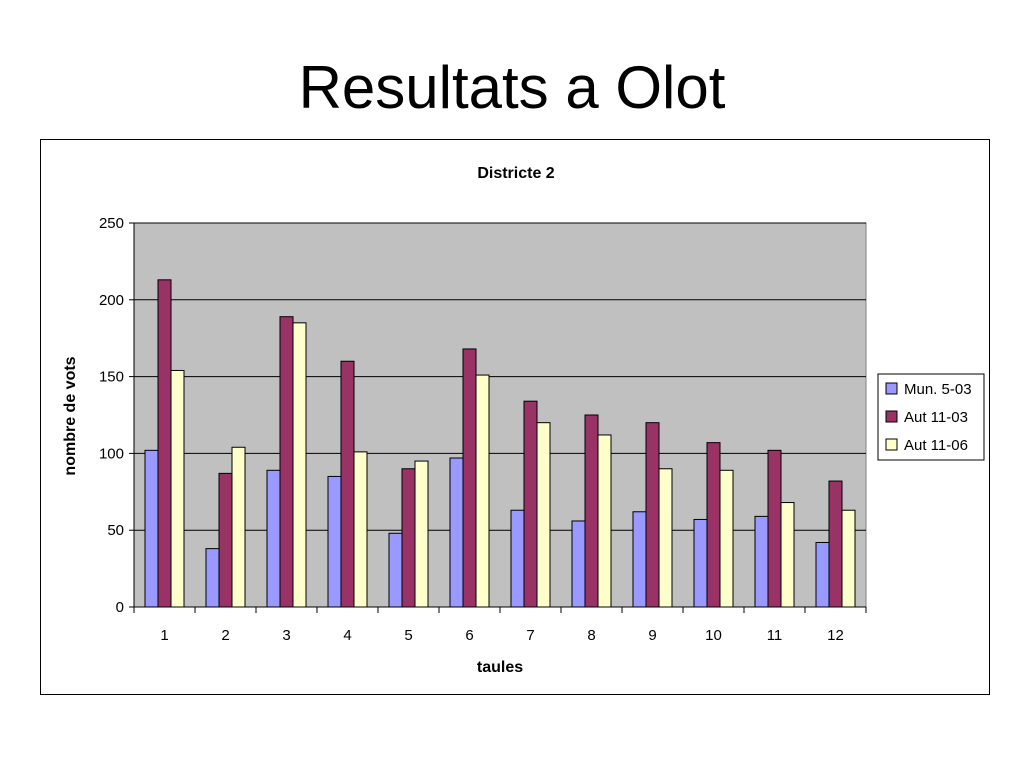  I want to click on x-axis-label: taules, so click(500, 667).